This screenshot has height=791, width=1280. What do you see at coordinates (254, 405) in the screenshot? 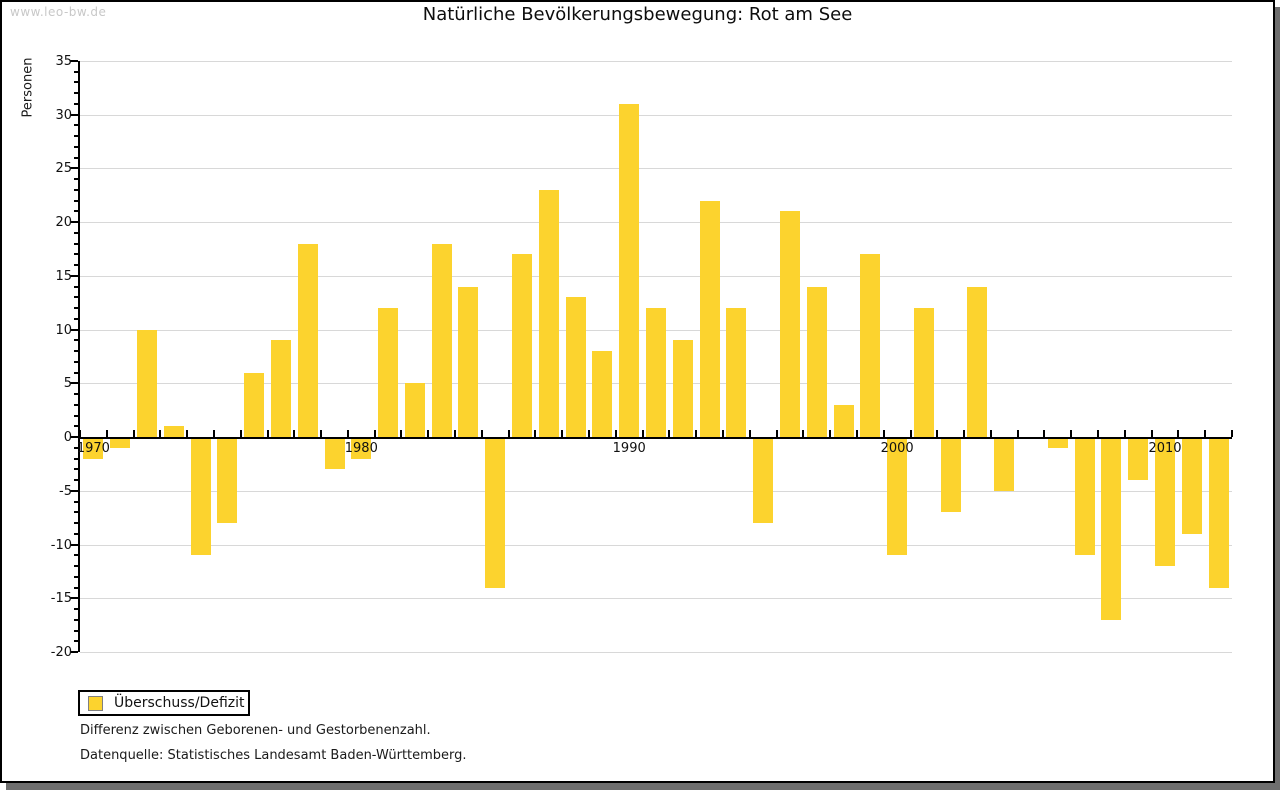
I see `bar-1976` at bounding box center [254, 405].